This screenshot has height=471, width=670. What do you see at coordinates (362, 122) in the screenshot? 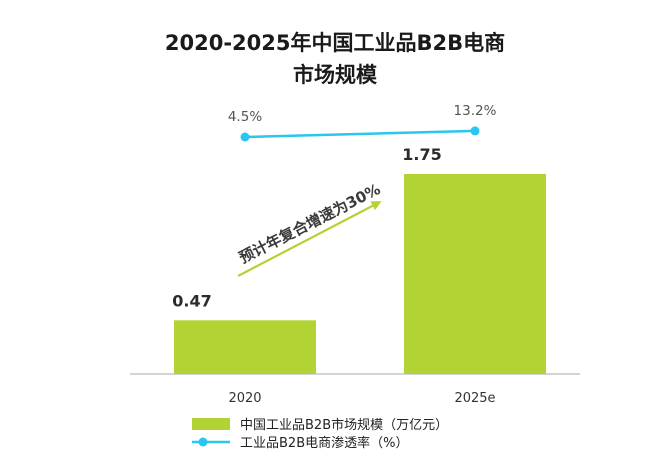
I see `line-series: 4.5% 13.2%` at bounding box center [362, 122].